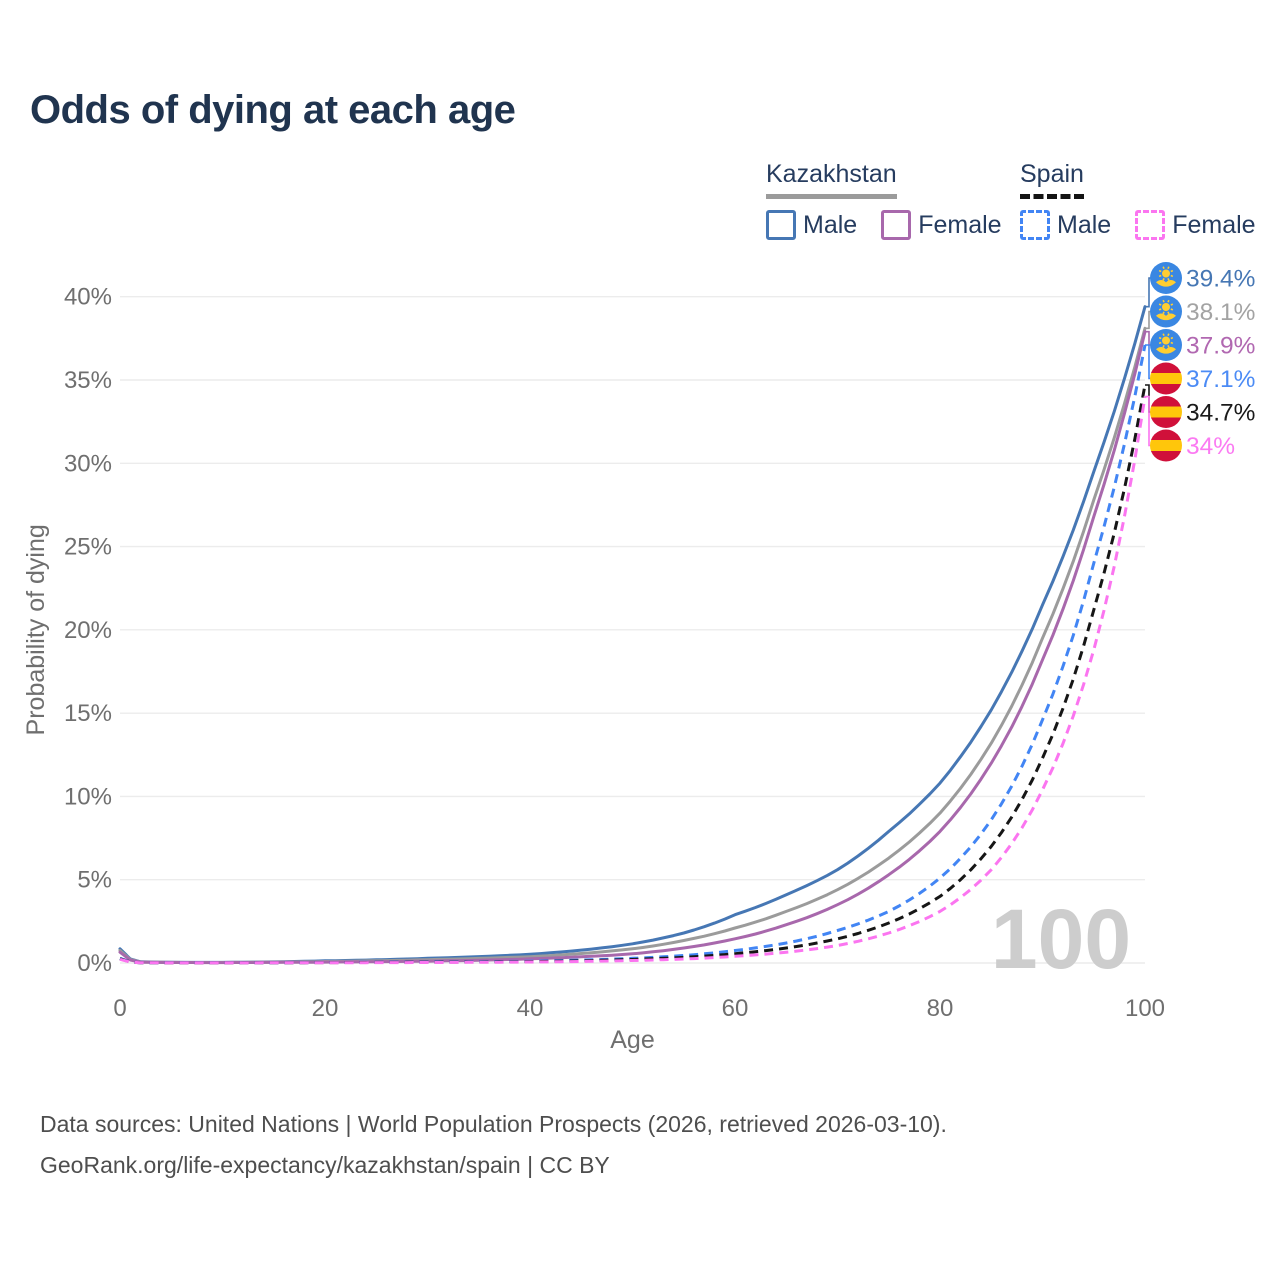  What do you see at coordinates (36, 629) in the screenshot?
I see `y-axis-title: Probability of dying` at bounding box center [36, 629].